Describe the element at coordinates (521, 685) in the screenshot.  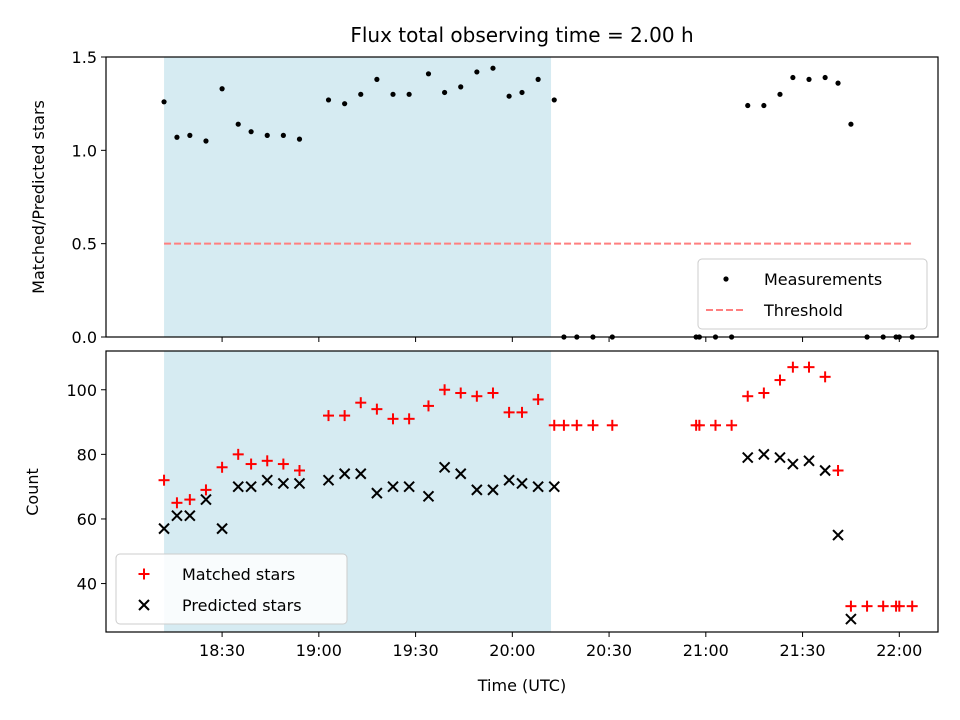
I see `x-axis-label: Time (UTC)` at that location.